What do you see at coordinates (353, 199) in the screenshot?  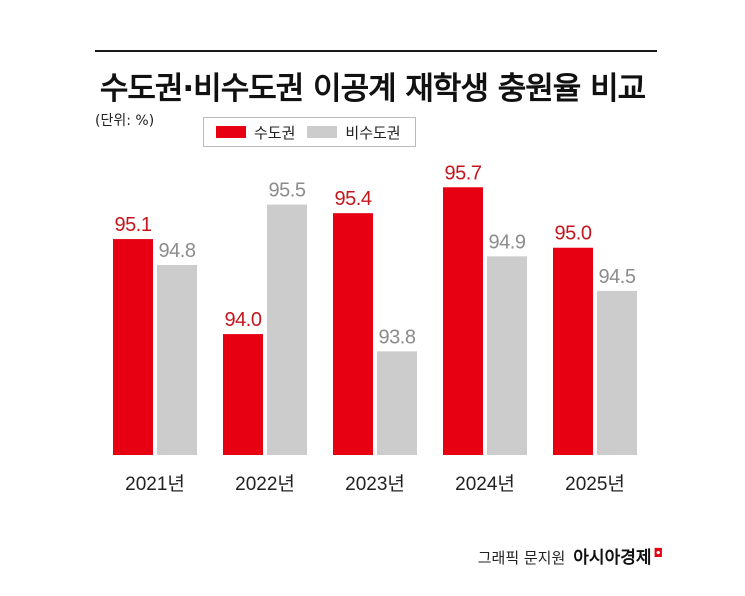 I see `data-label-capital-3: 95.4` at bounding box center [353, 199].